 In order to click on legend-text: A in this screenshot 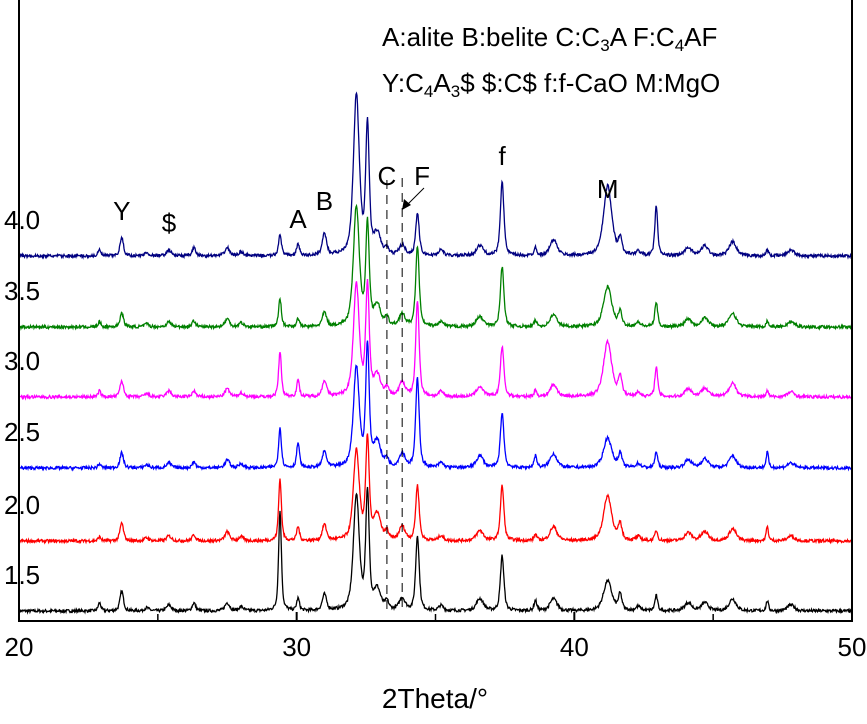, I will do `click(442, 83)`.